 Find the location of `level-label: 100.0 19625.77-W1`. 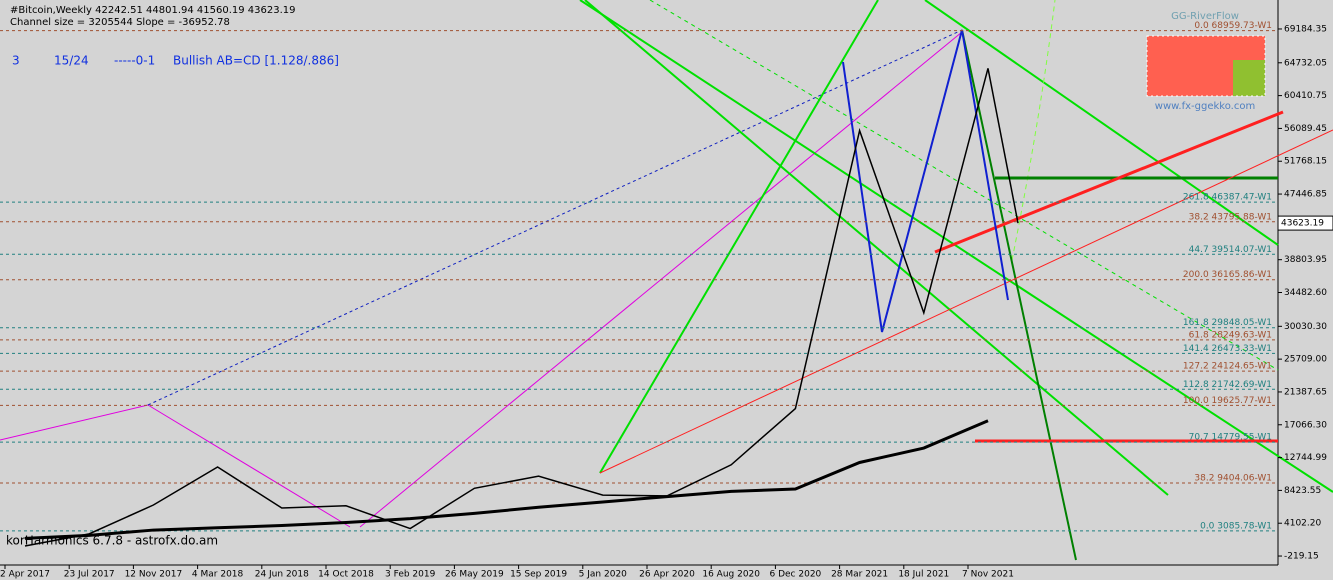

level-label: 100.0 19625.77-W1 is located at coordinates (1227, 401).